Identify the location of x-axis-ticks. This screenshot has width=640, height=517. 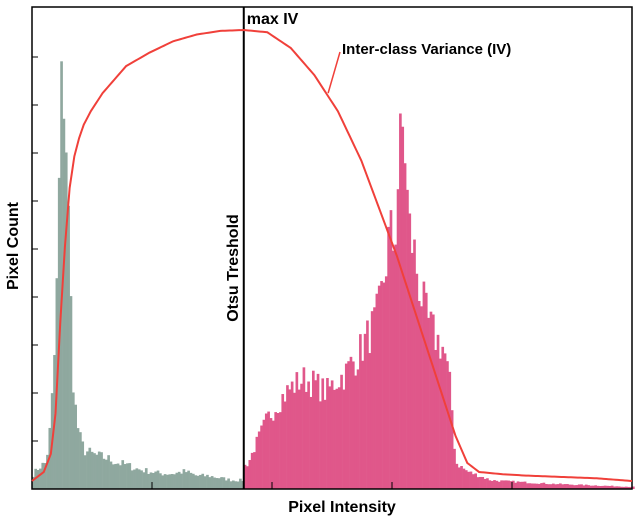
(332, 485).